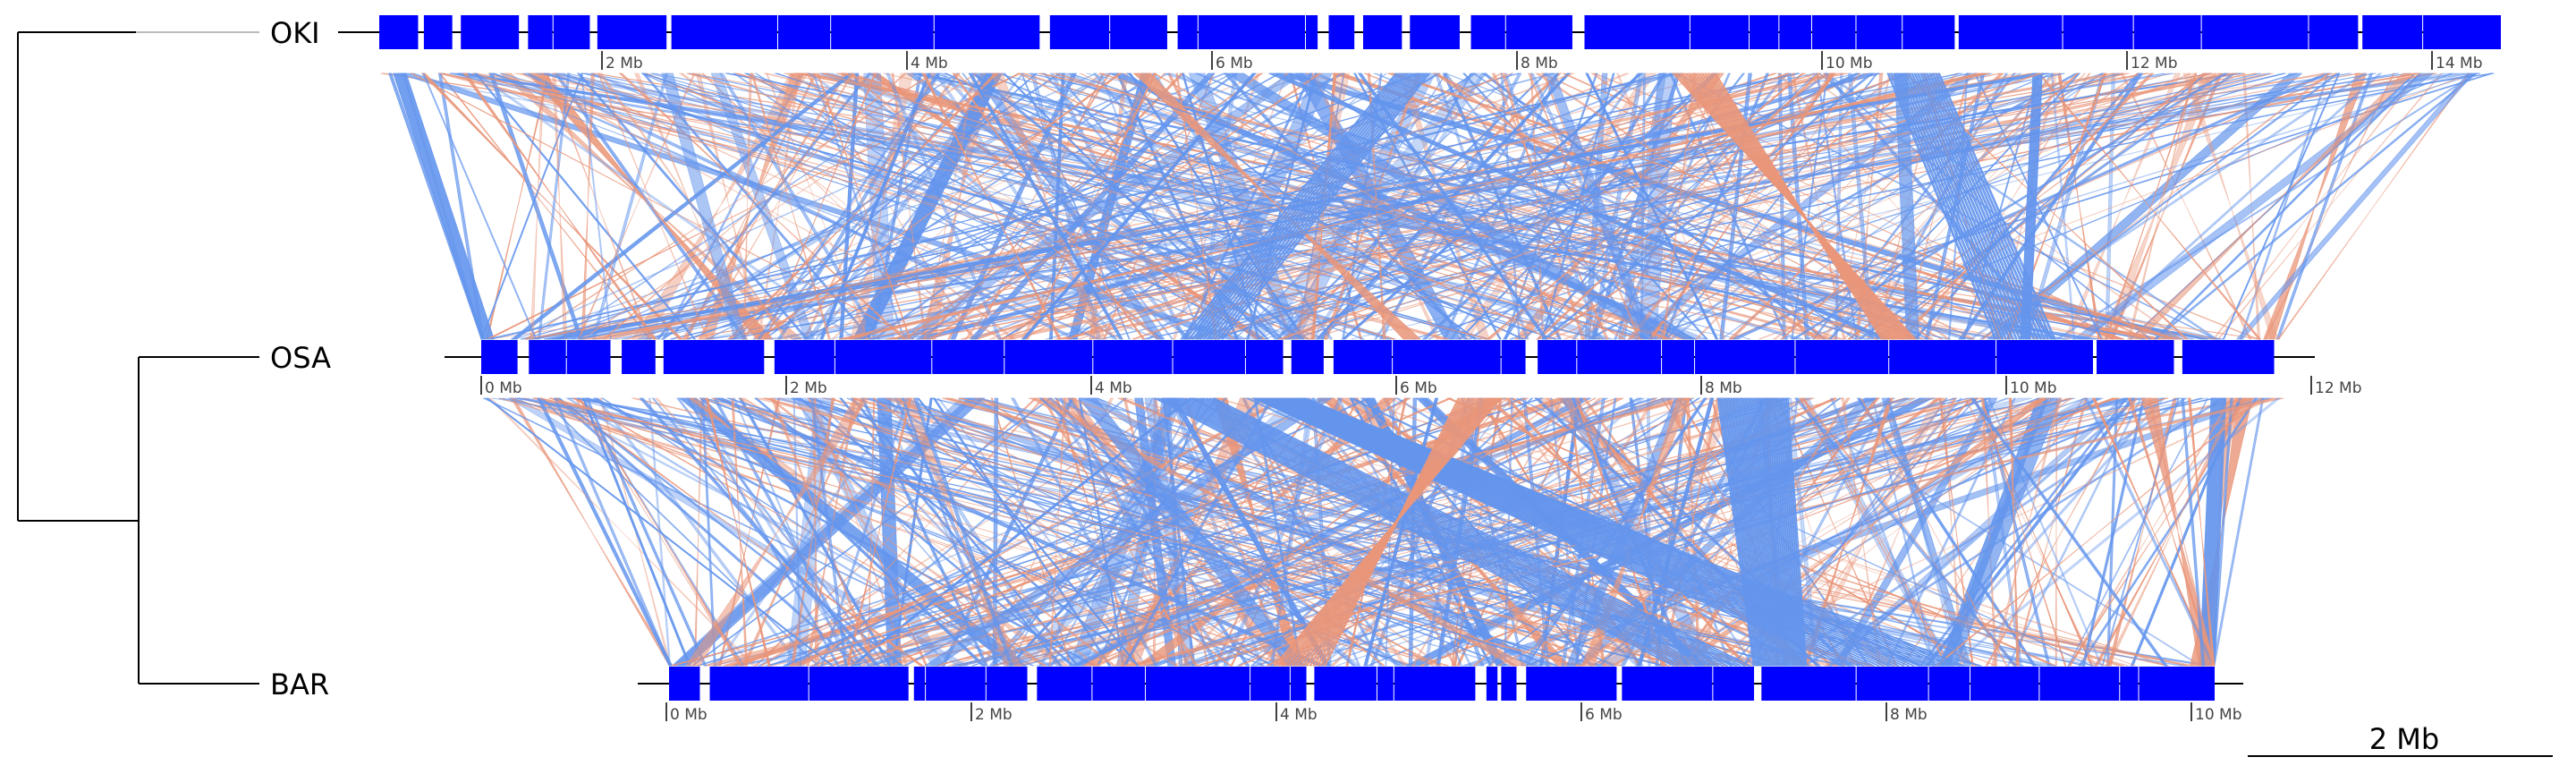 The image size is (2576, 774). I want to click on axis-tick-label-oki: 12 Mb, so click(2154, 63).